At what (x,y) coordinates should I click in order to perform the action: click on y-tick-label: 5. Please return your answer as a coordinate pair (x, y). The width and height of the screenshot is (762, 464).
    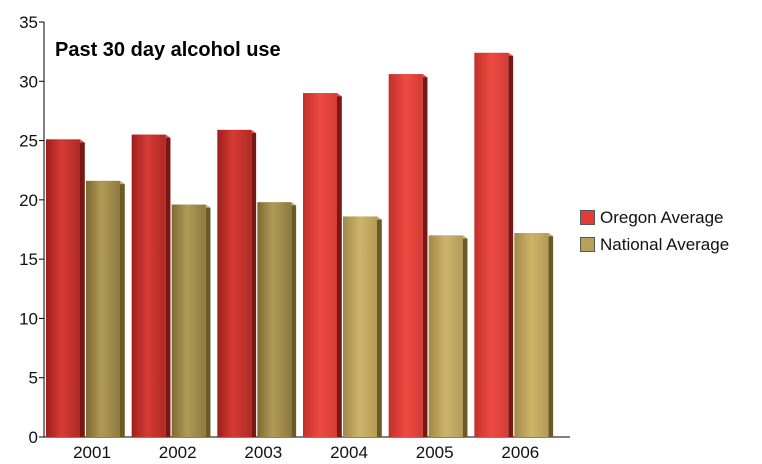
    Looking at the image, I should click on (33, 378).